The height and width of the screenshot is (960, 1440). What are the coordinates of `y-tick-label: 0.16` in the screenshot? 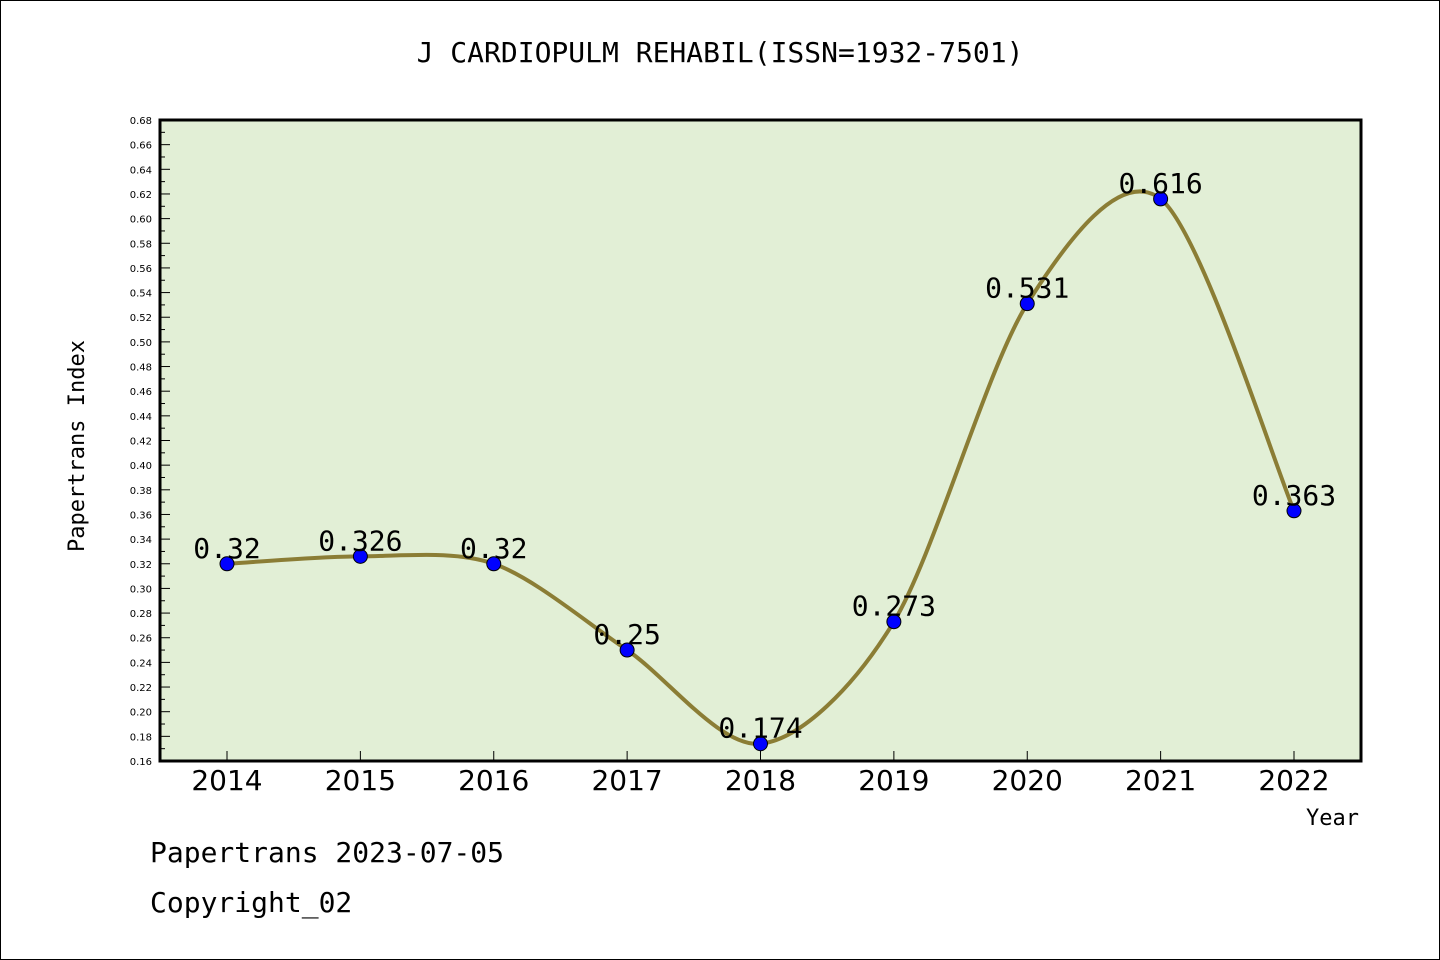 It's located at (141, 762).